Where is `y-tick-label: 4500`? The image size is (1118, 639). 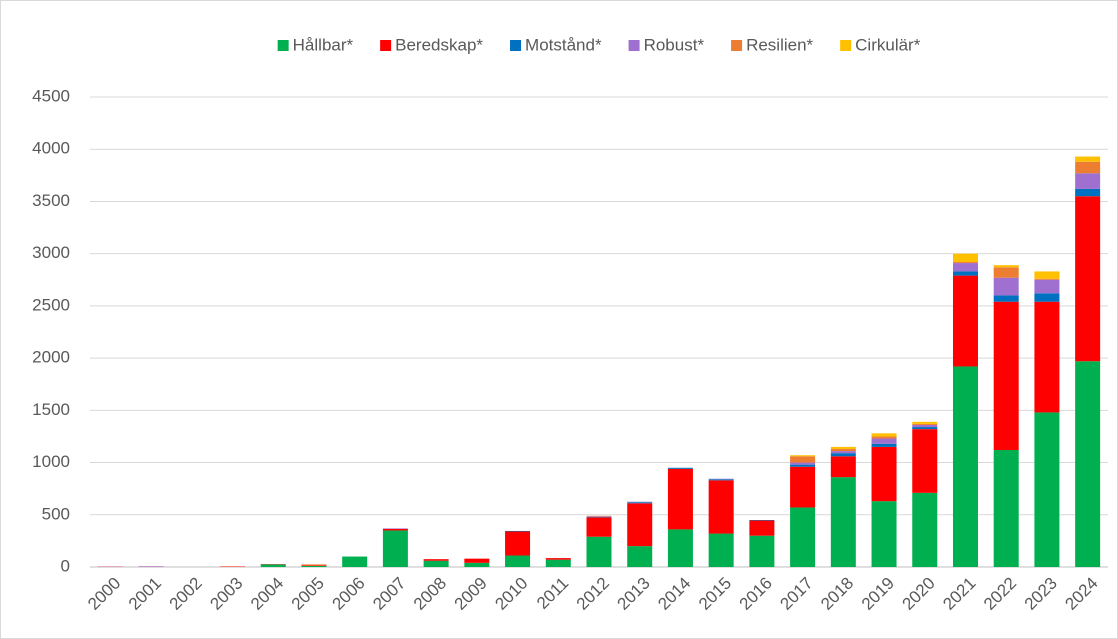
y-tick-label: 4500 is located at coordinates (51, 95).